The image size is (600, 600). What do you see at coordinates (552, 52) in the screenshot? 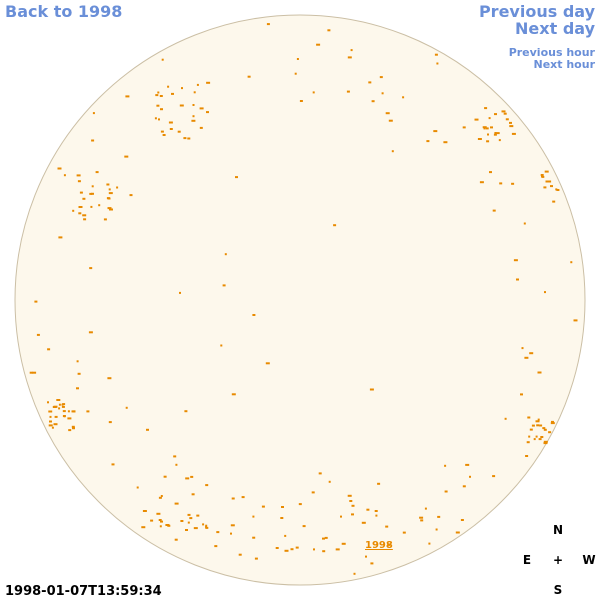
I see `previous-hour-link: Previous hour` at bounding box center [552, 52].